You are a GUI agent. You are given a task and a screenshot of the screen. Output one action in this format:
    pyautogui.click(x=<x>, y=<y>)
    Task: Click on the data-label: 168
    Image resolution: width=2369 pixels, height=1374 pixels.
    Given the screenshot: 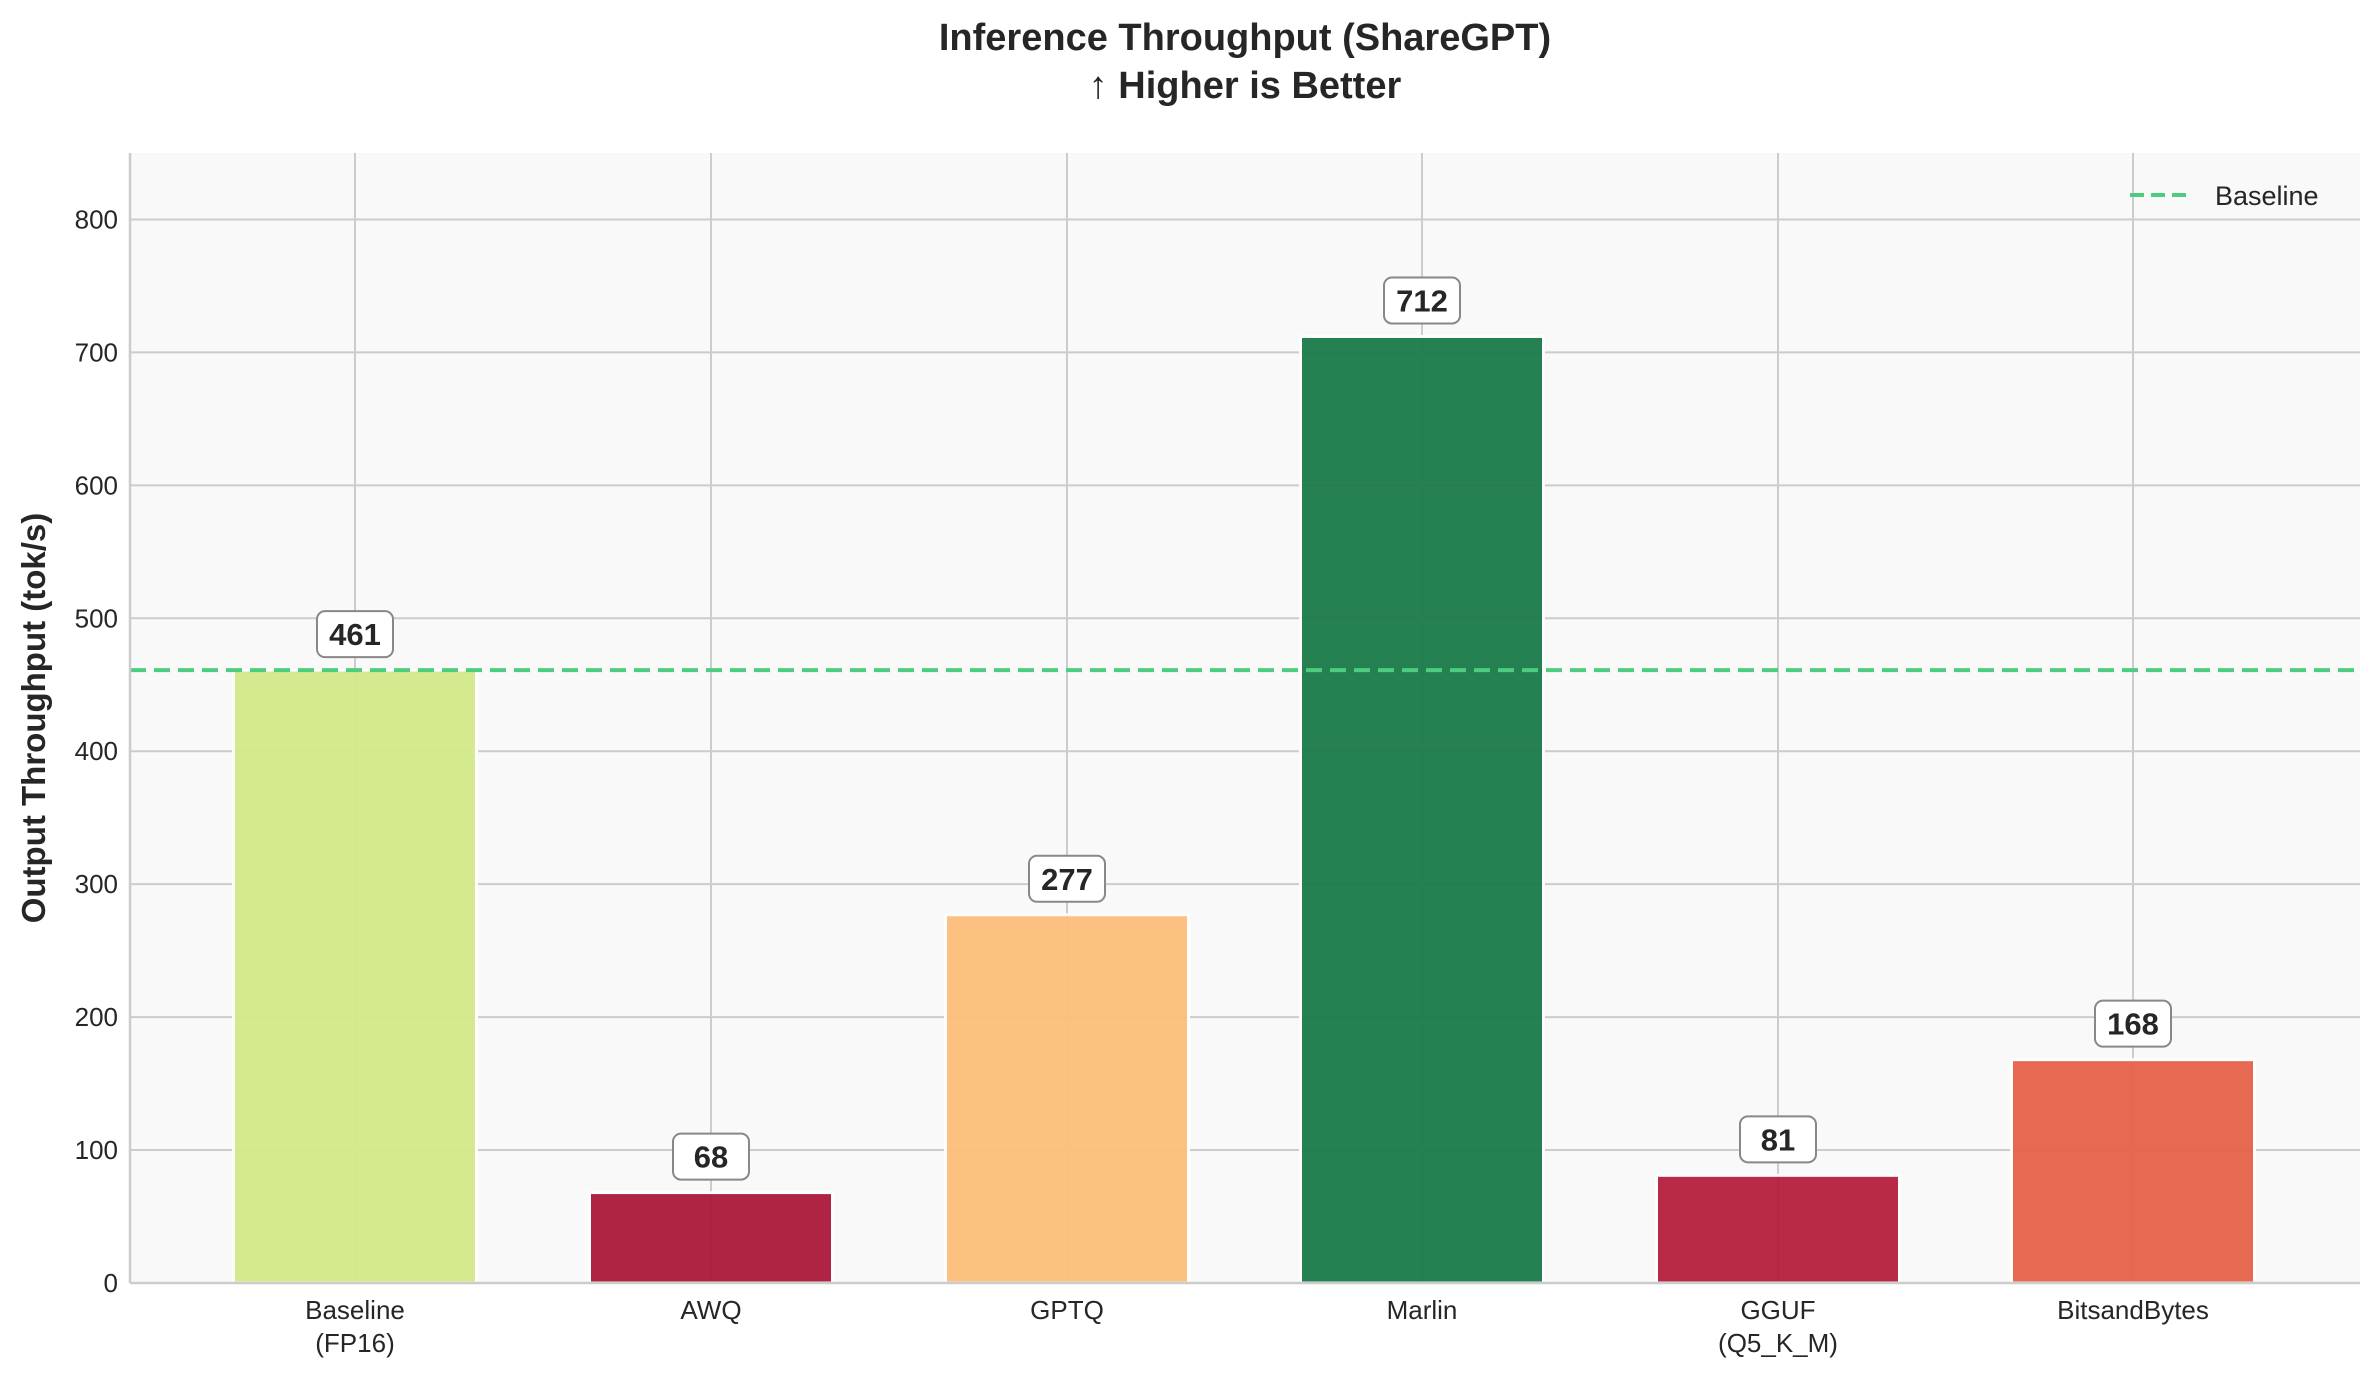 What is the action you would take?
    pyautogui.click(x=2133, y=1024)
    